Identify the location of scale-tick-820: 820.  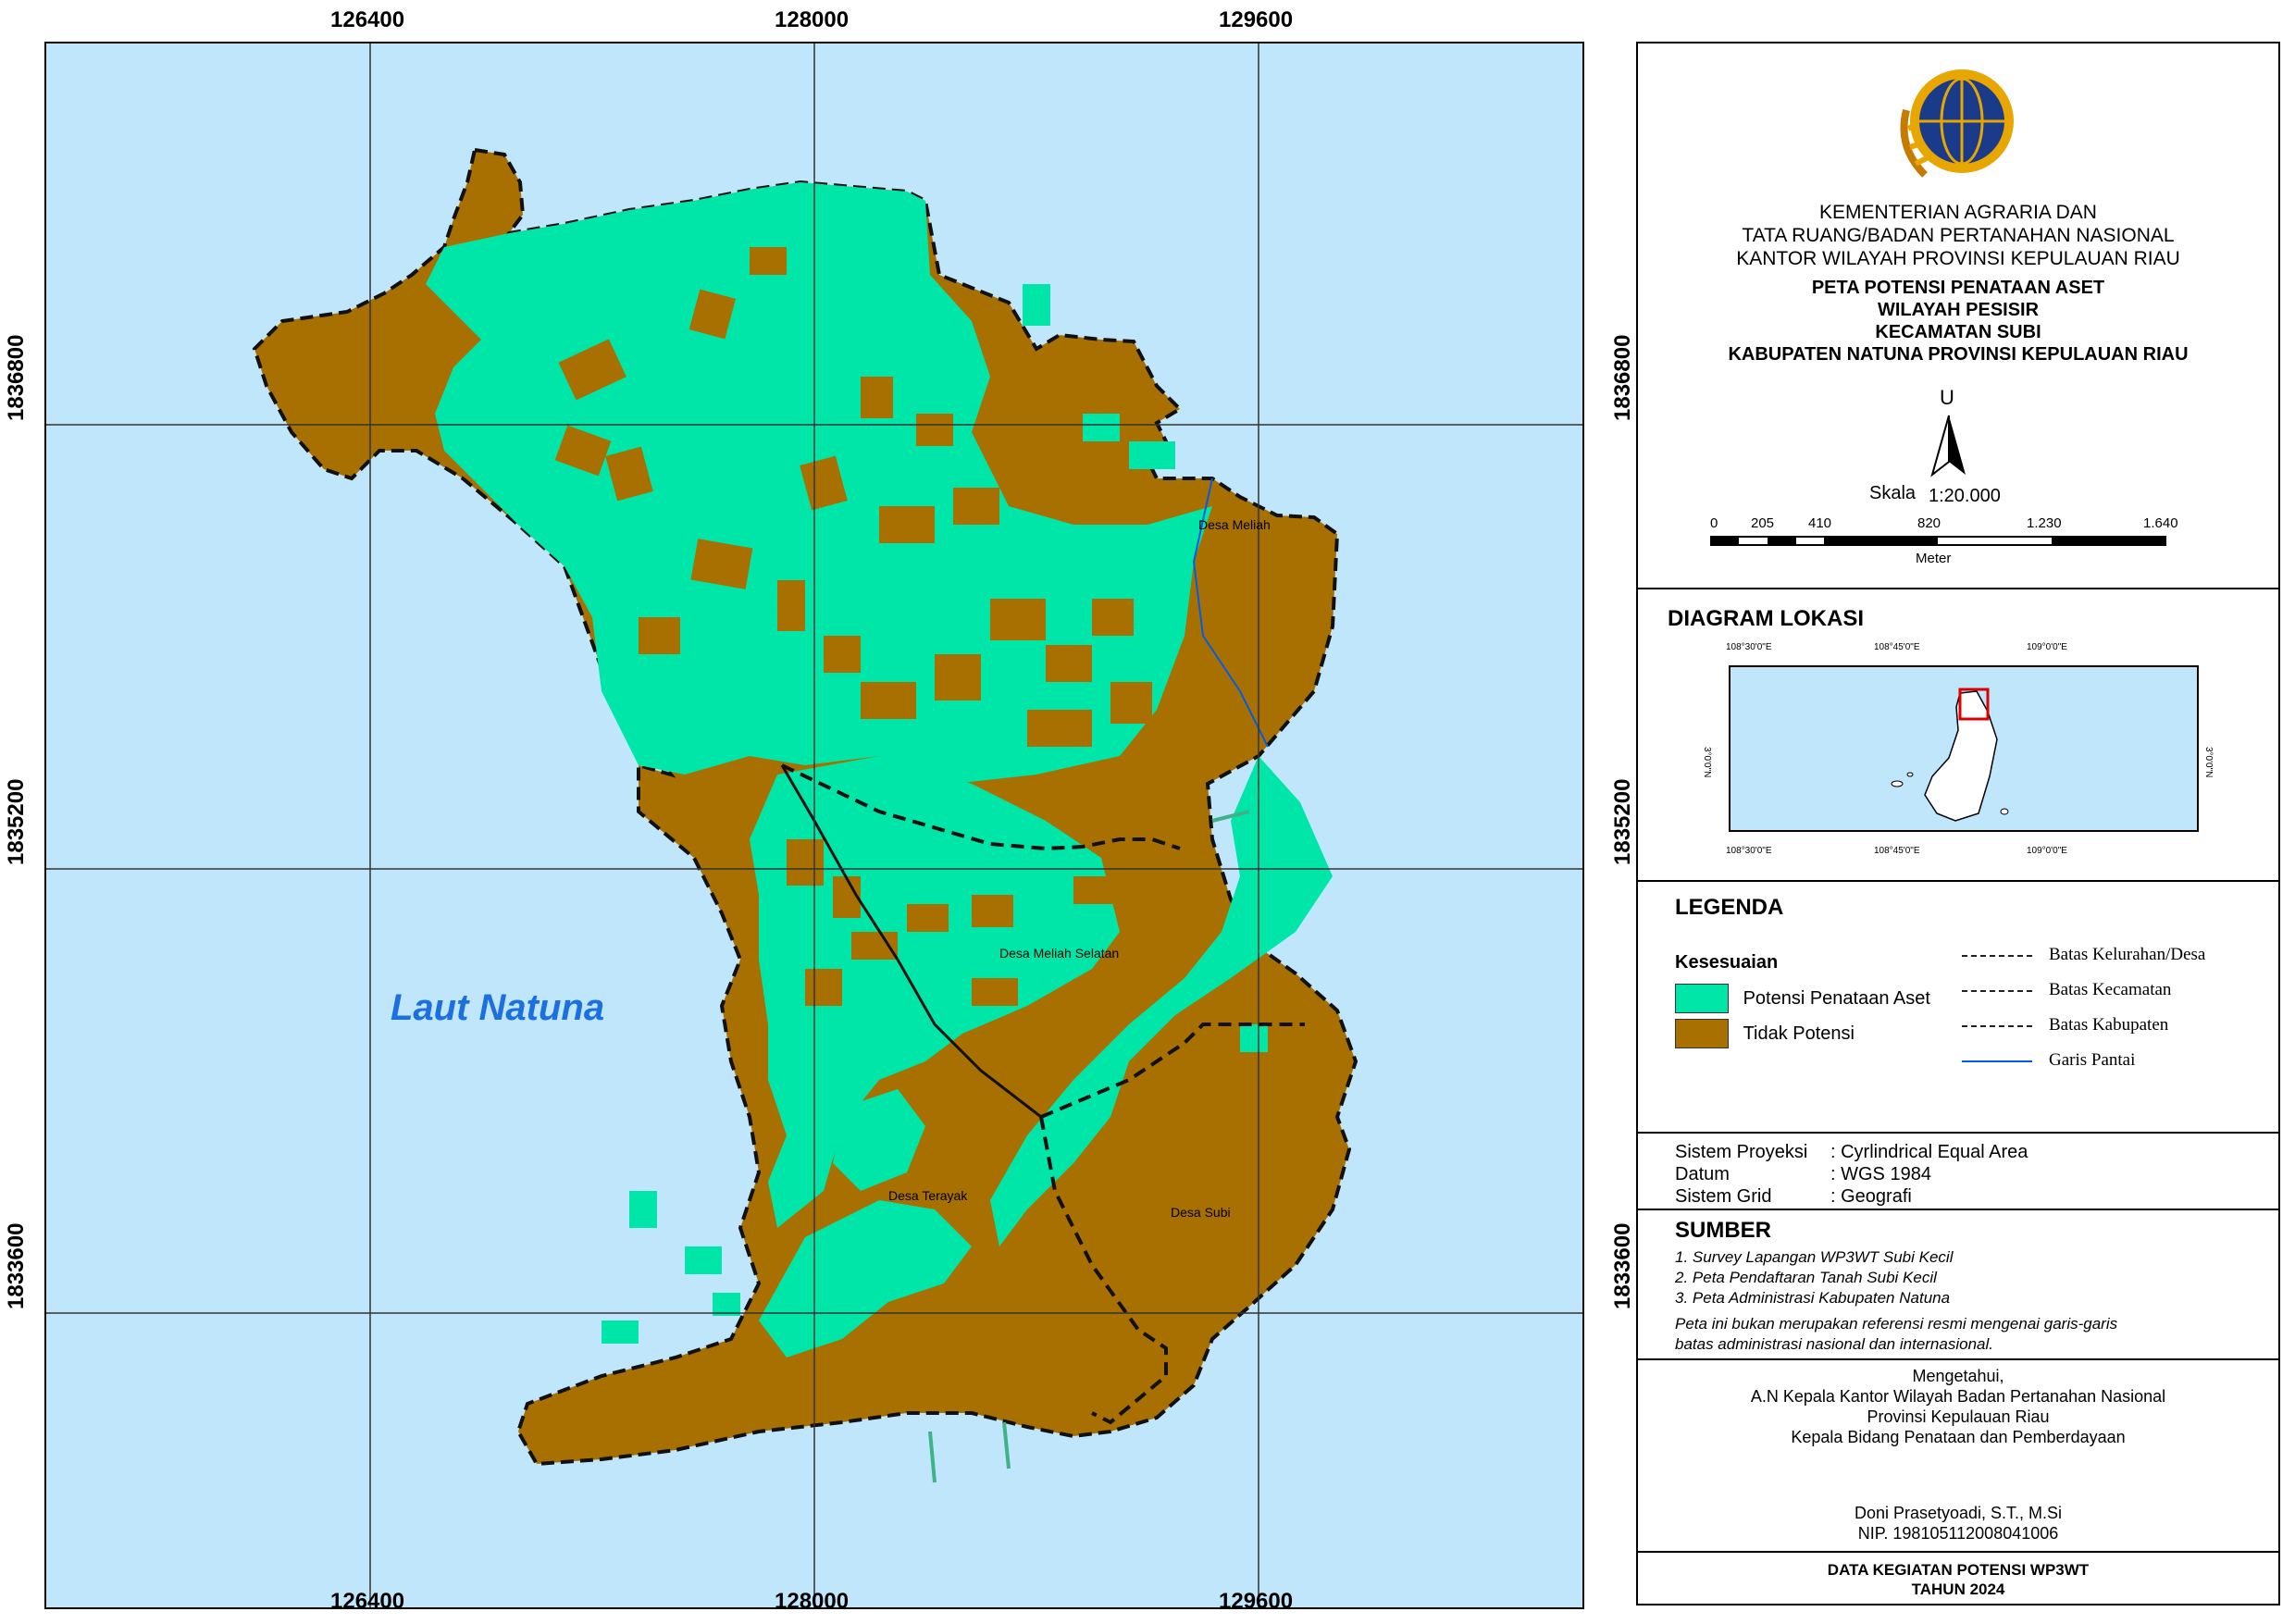
(1929, 523).